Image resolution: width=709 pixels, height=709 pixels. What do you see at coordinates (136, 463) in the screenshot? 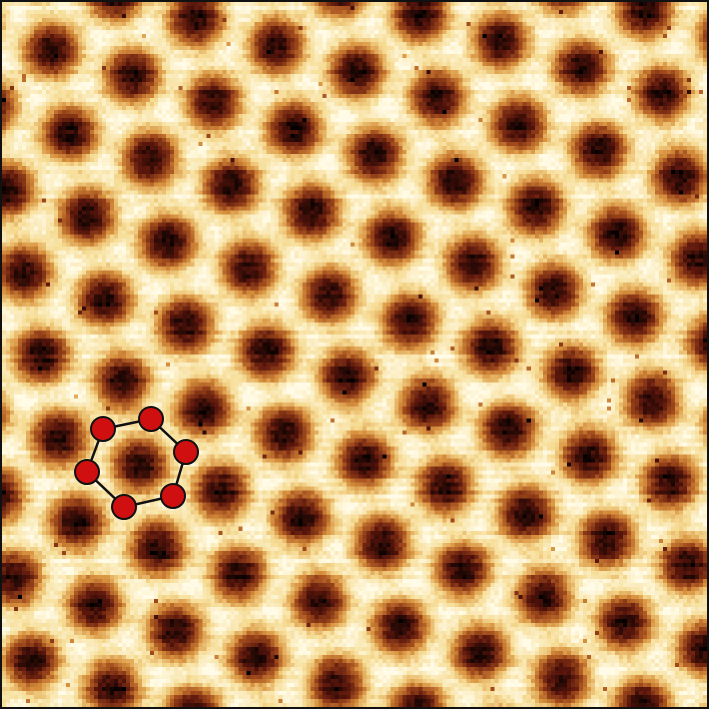
I see `atom-markers` at bounding box center [136, 463].